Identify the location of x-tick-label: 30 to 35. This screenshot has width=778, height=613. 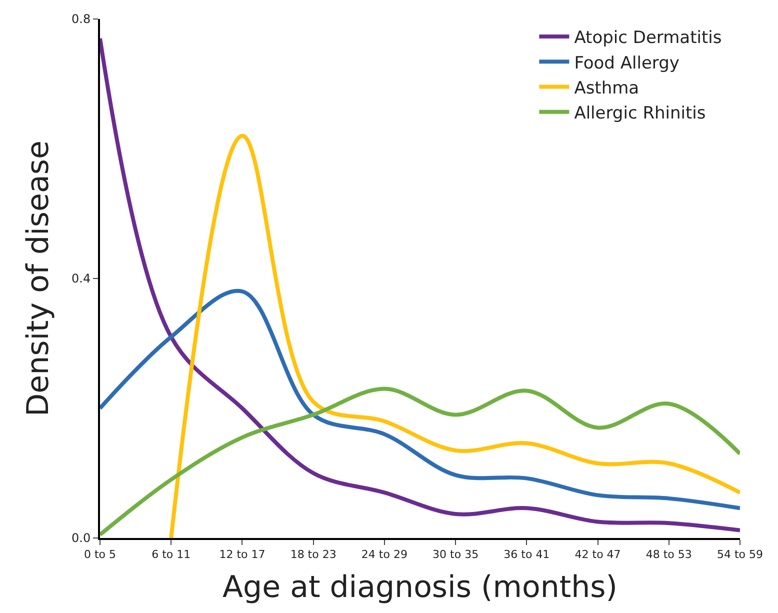
(455, 555).